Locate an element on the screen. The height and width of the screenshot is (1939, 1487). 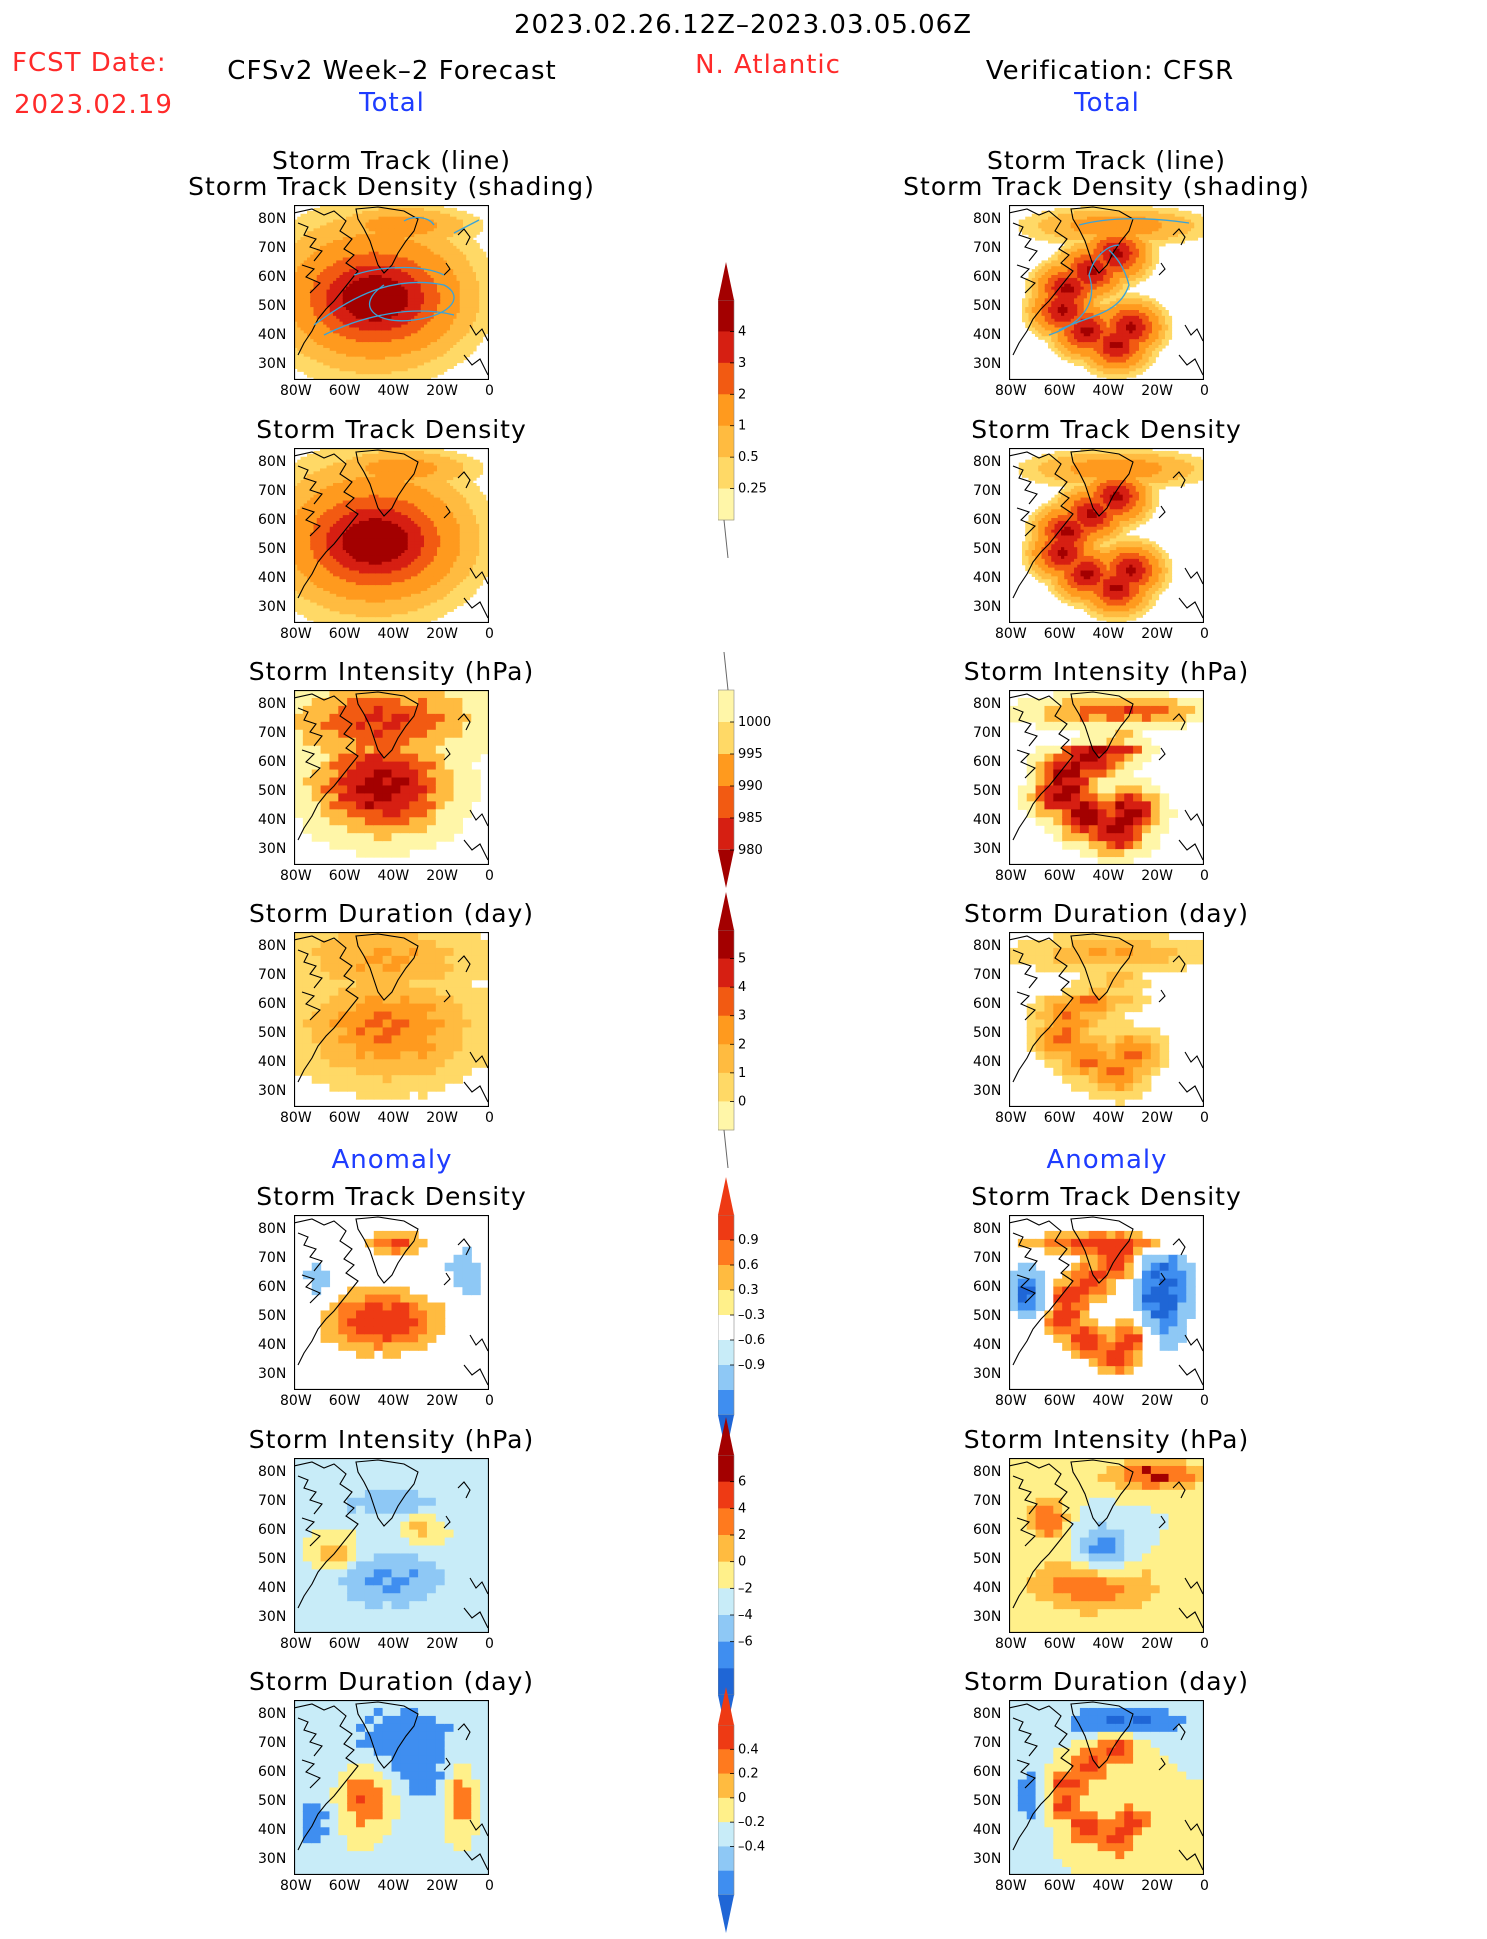
colorbar-density-anom-tick-label: 0.9 is located at coordinates (748, 1240).